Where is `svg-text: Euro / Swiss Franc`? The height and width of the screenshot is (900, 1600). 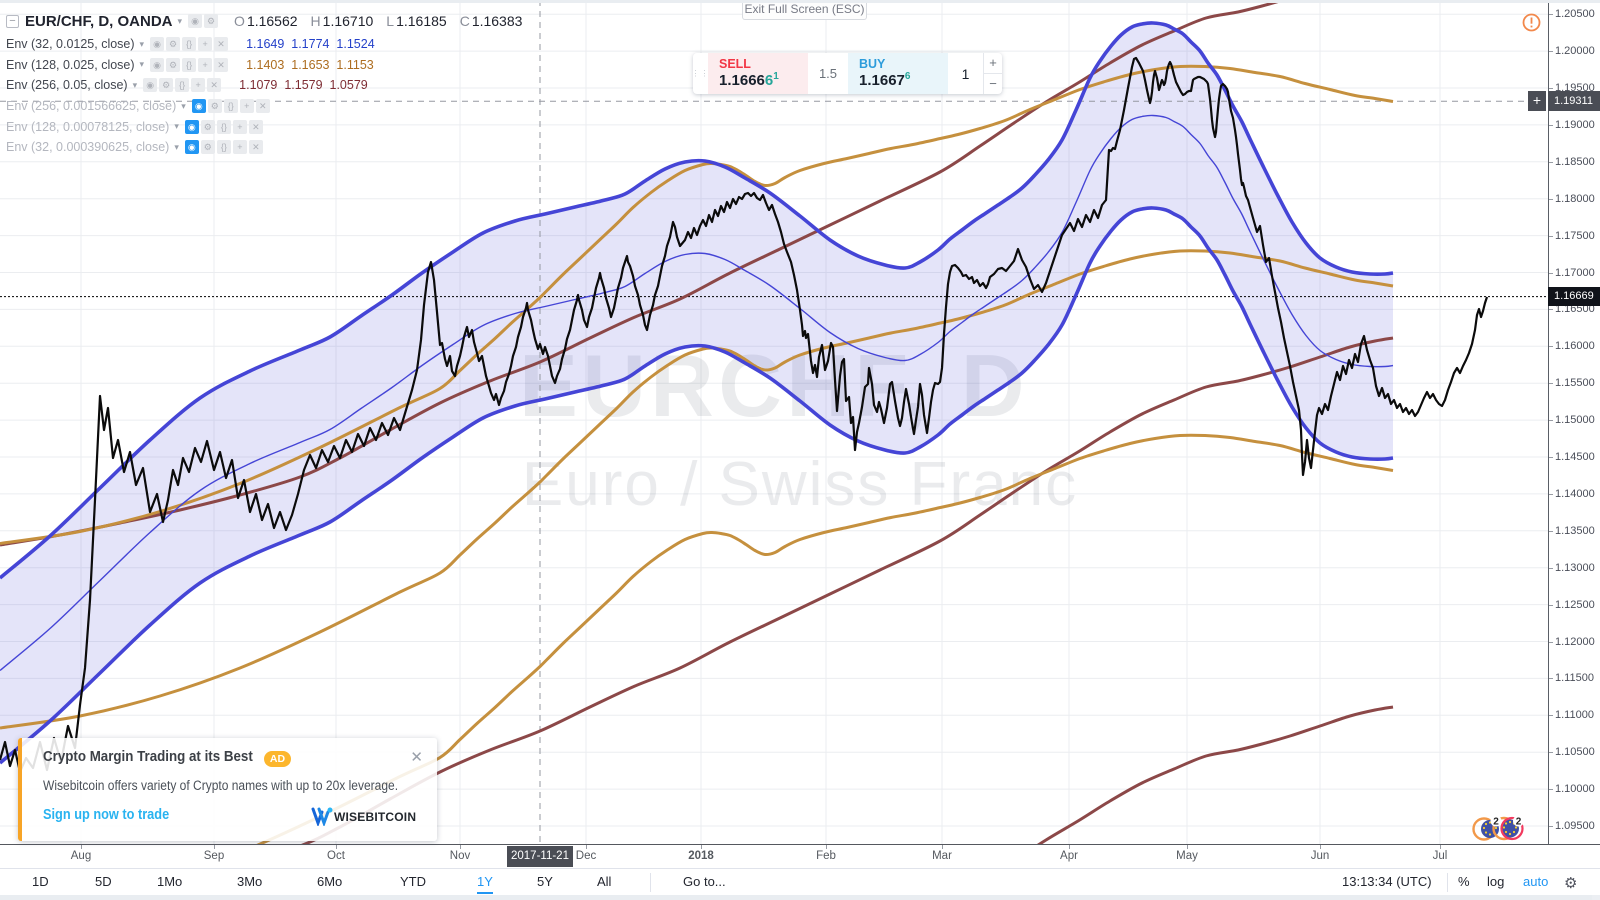 svg-text: Euro / Swiss Franc is located at coordinates (800, 484).